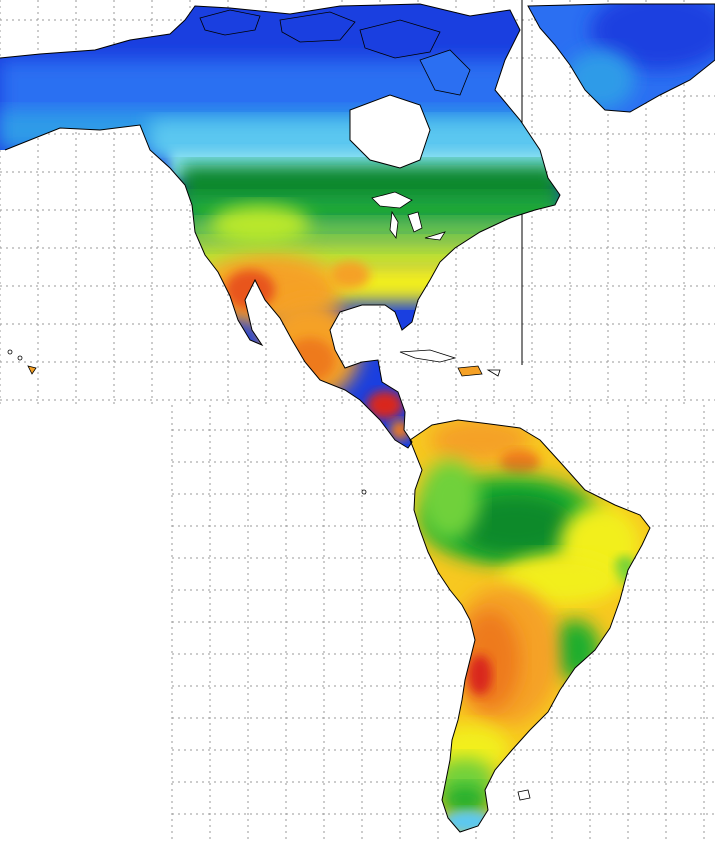  Describe the element at coordinates (621, 58) in the screenshot. I see `greenland-field` at that location.